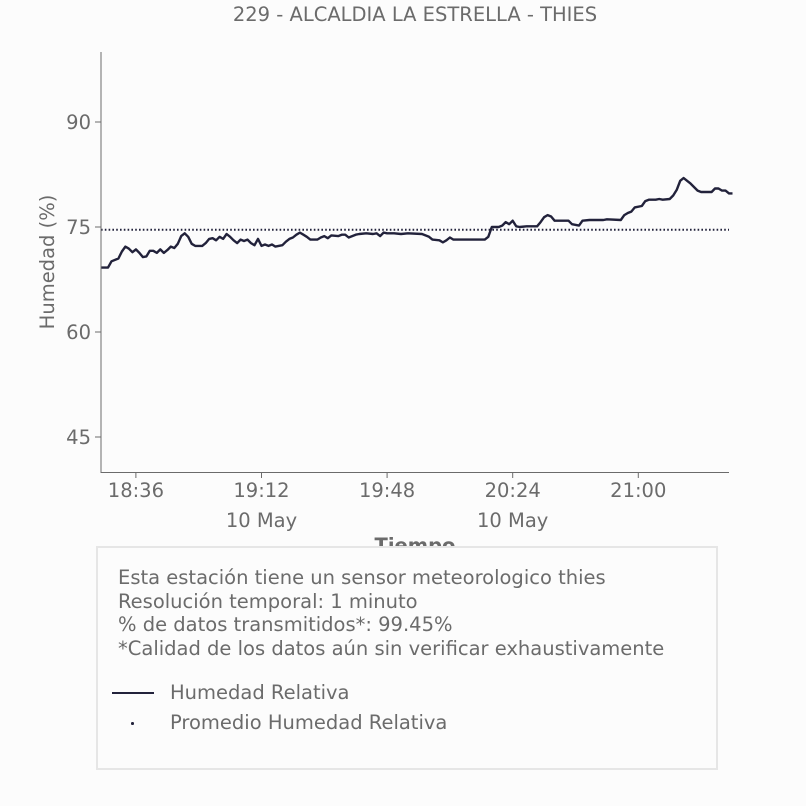 The width and height of the screenshot is (806, 806). I want to click on y-tick-label: 90, so click(78, 122).